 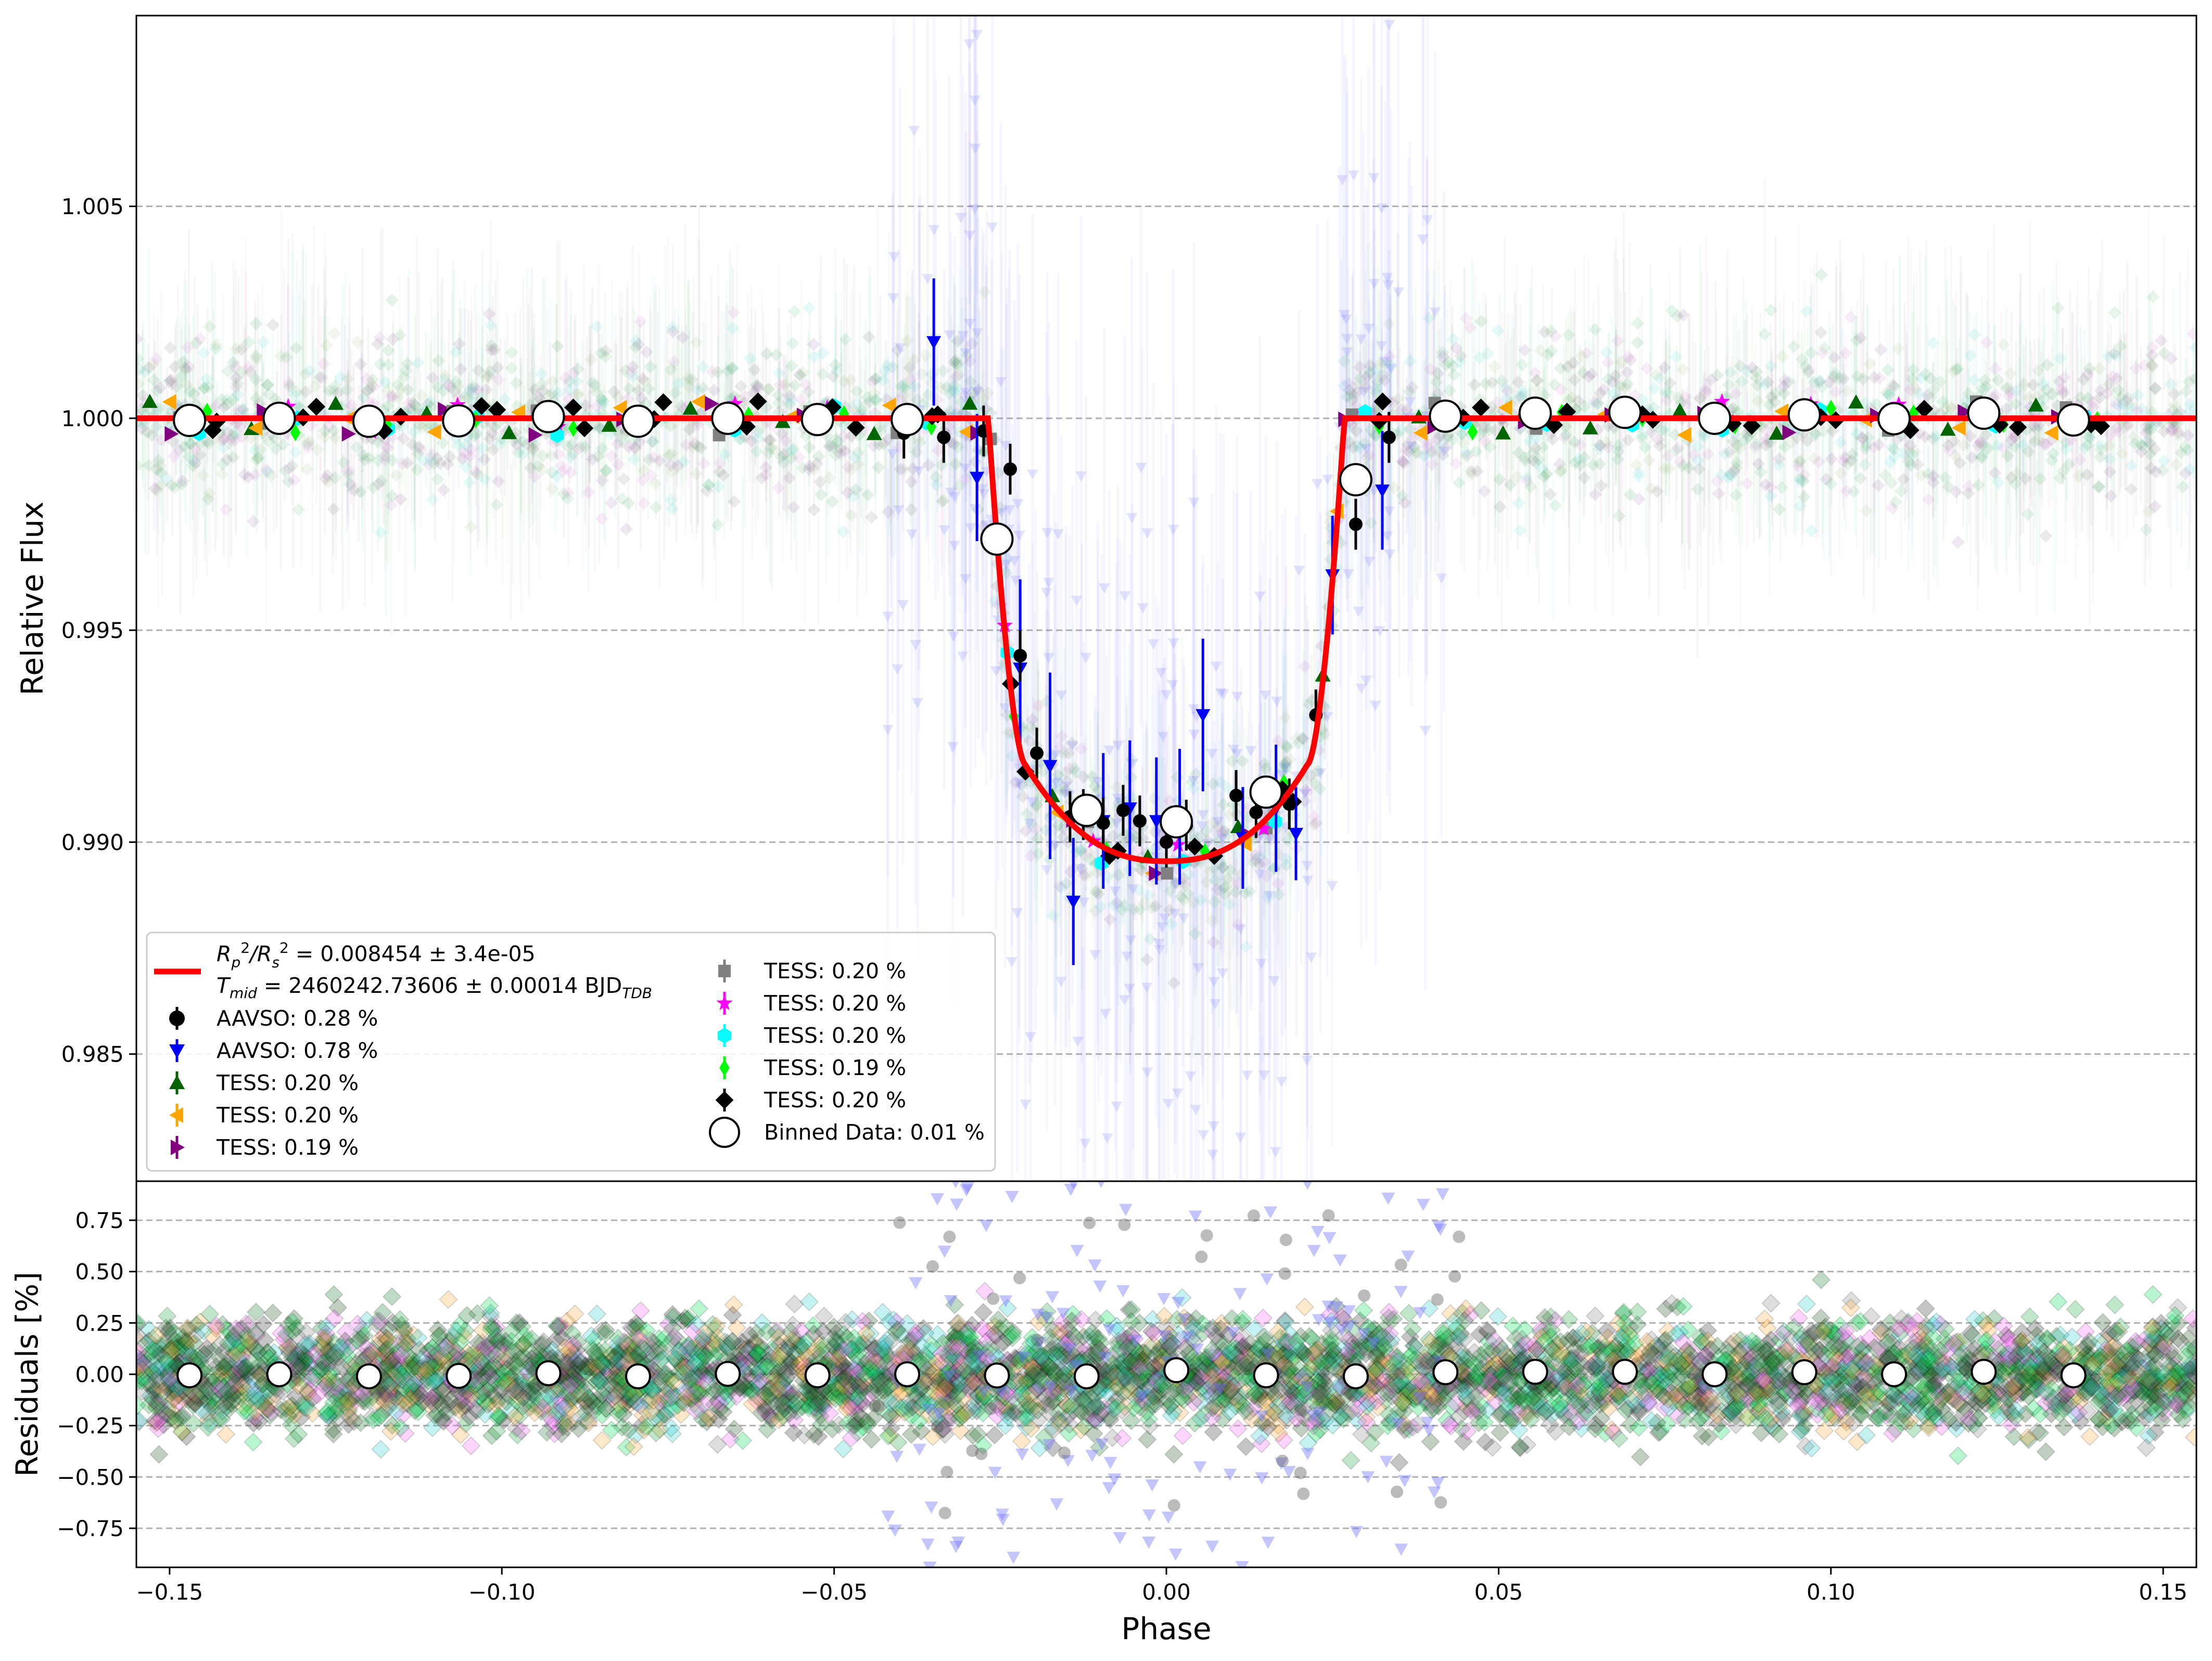 What do you see at coordinates (1167, 873) in the screenshot?
I see `tess-dataset-marker` at bounding box center [1167, 873].